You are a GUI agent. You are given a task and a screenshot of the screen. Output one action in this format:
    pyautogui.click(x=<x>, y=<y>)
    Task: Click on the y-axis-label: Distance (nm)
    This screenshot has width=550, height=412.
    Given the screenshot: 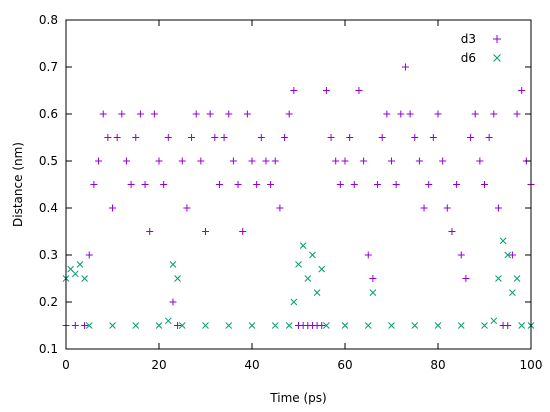 What is the action you would take?
    pyautogui.click(x=18, y=184)
    